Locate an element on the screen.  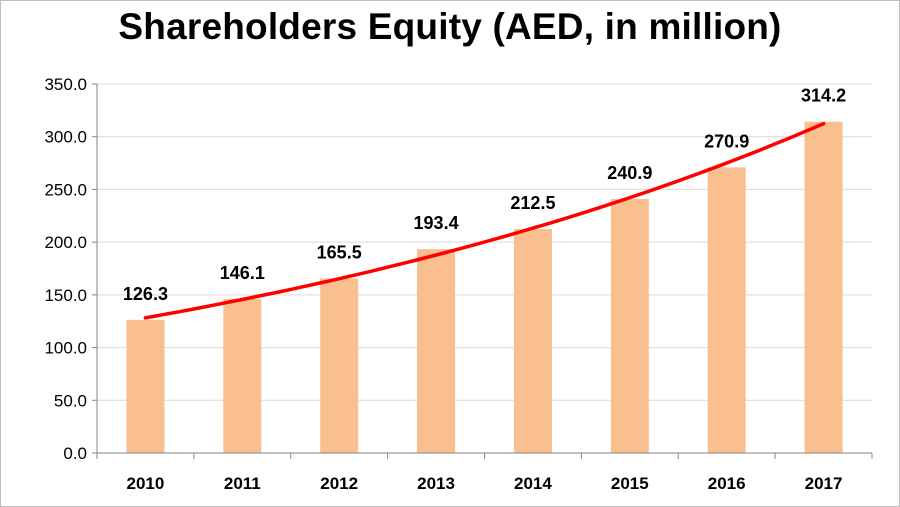
chart-title: Shareholders Equity (AED, in million) is located at coordinates (450, 26).